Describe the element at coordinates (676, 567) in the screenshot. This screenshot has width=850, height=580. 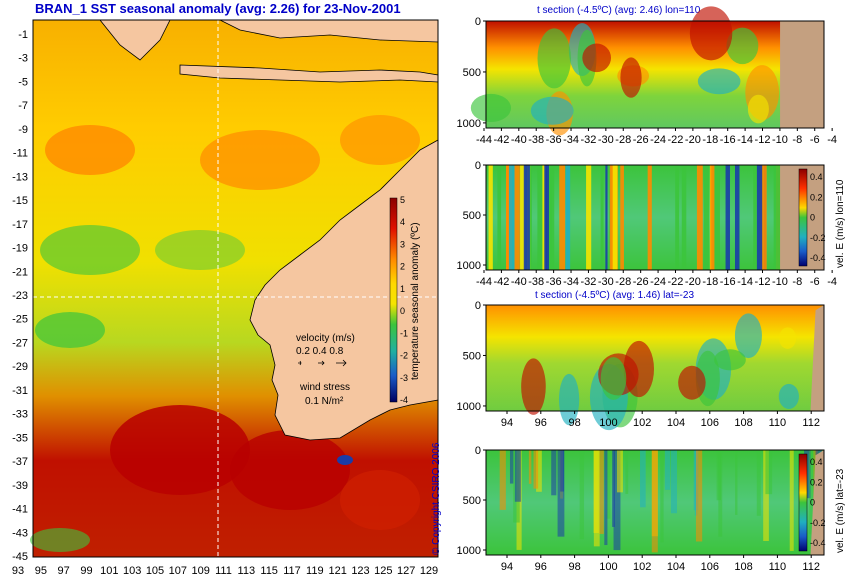
I see `x-tick-label: 104` at that location.